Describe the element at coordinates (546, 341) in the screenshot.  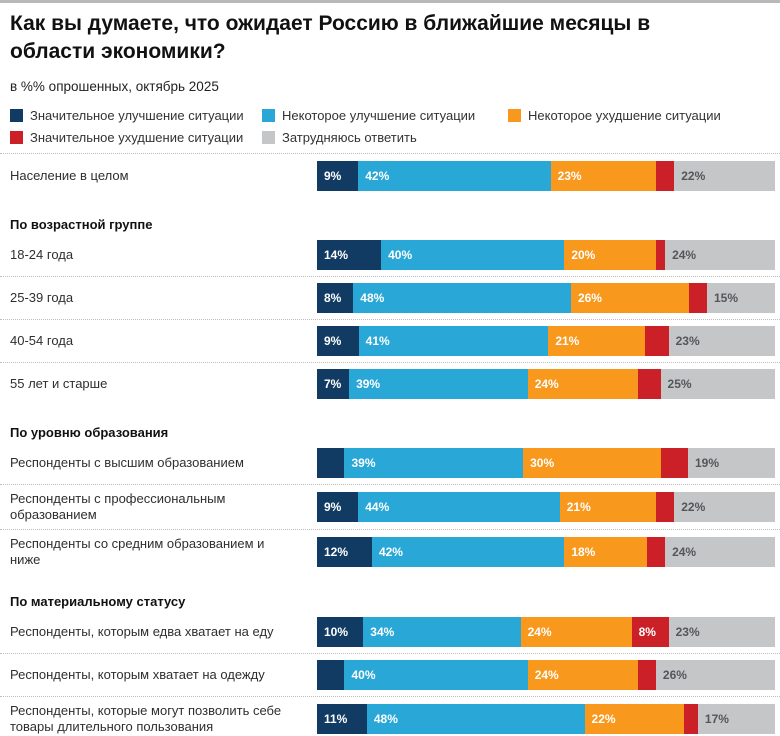
I see `stacked-bar: 9% 41% 21% 23%` at that location.